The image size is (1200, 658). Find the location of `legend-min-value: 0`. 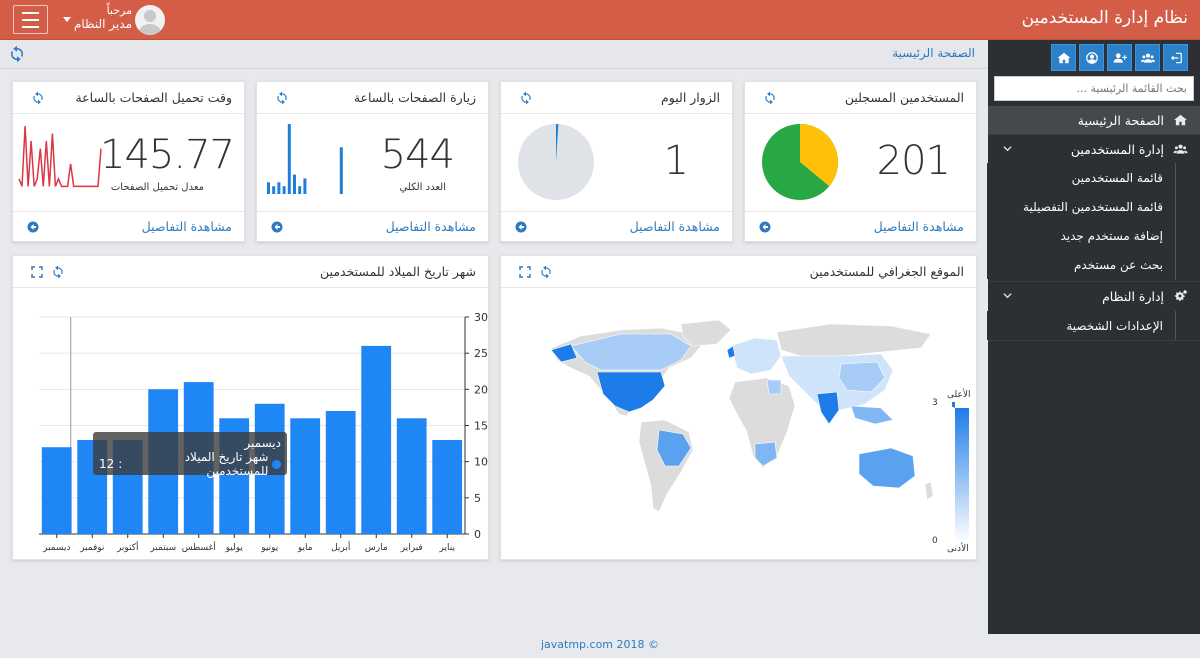

legend-min-value: 0 is located at coordinates (935, 541).